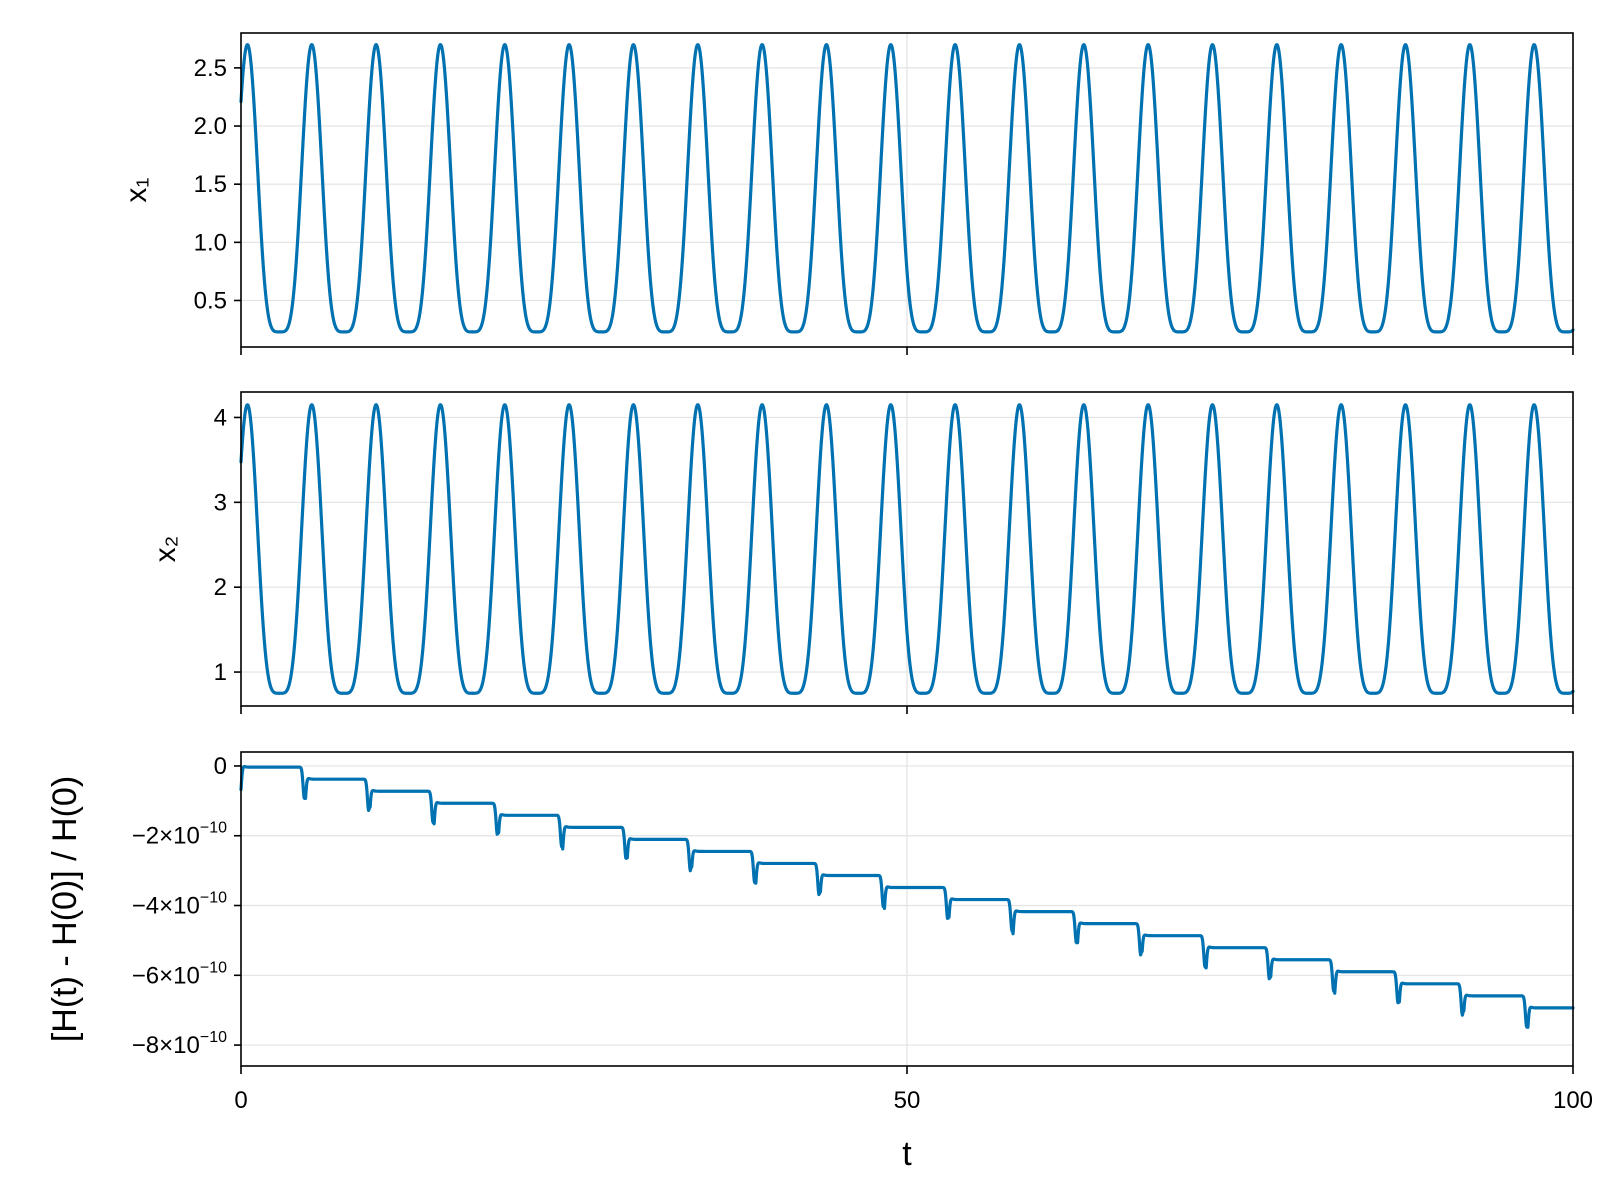 This screenshot has width=1600, height=1200. I want to click on panel-energy-error-x-axis-label: t, so click(907, 1154).